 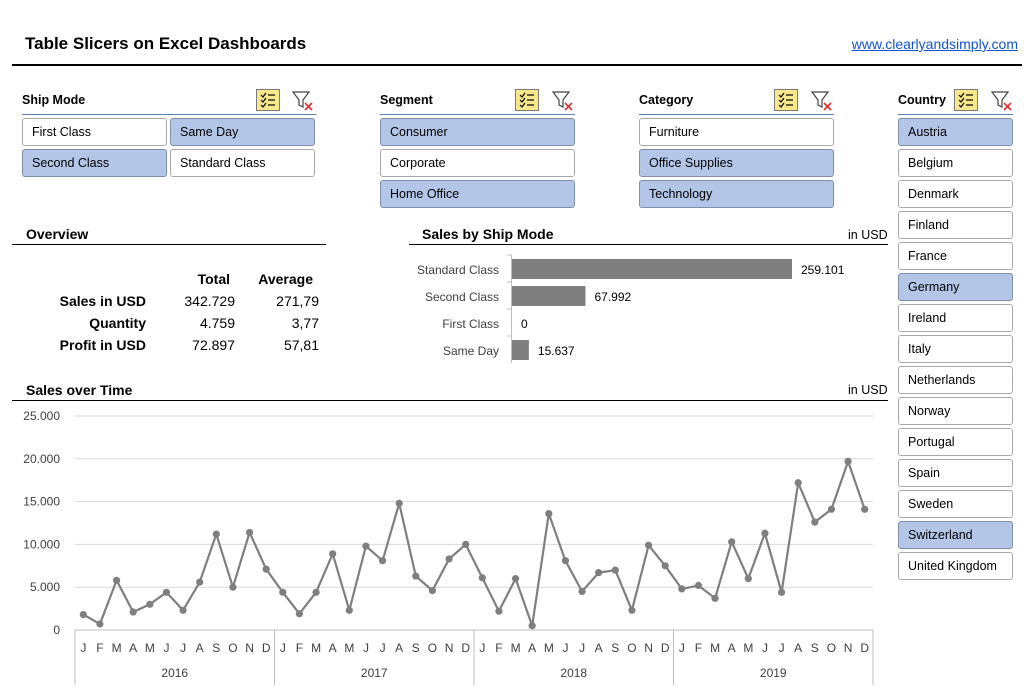 I want to click on slicer-button: Sweden, so click(x=955, y=504).